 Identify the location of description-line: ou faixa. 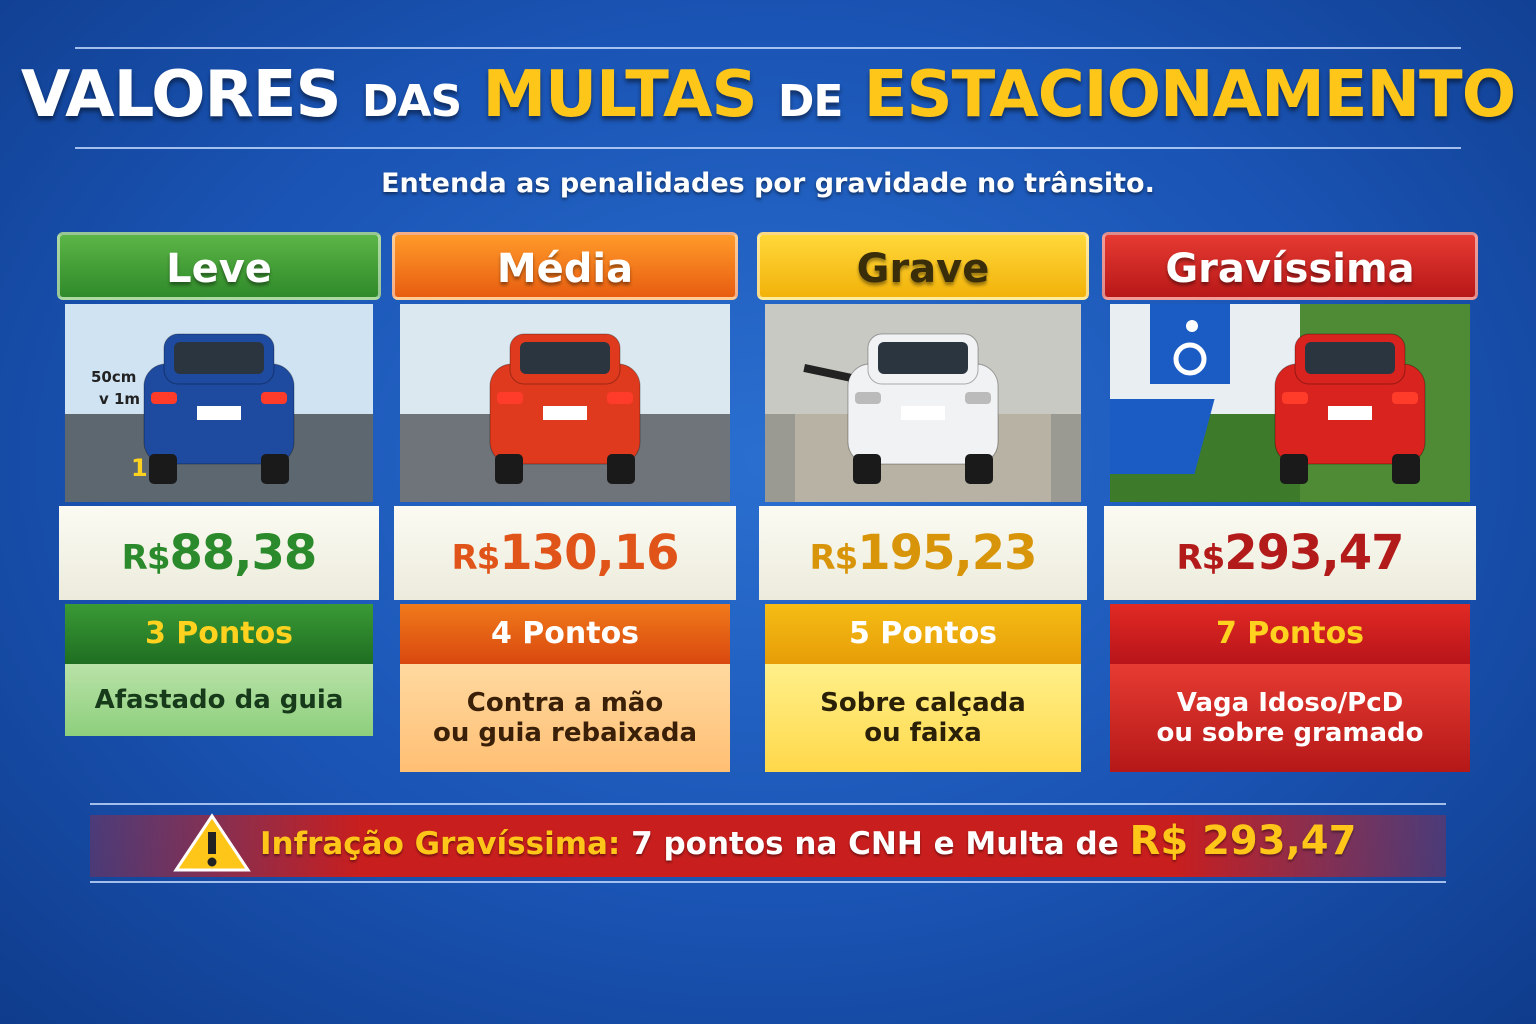
(923, 733).